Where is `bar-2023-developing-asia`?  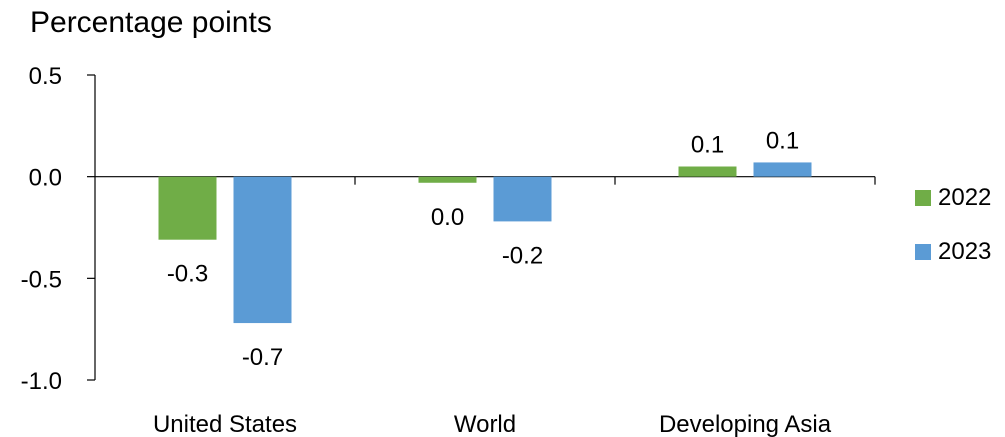
bar-2023-developing-asia is located at coordinates (782, 169).